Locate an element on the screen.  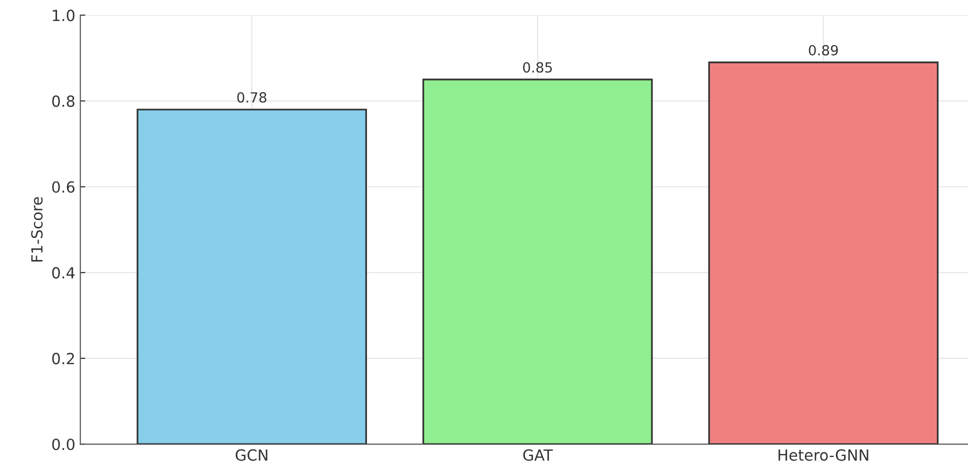
x-tick-label: GCN is located at coordinates (252, 455).